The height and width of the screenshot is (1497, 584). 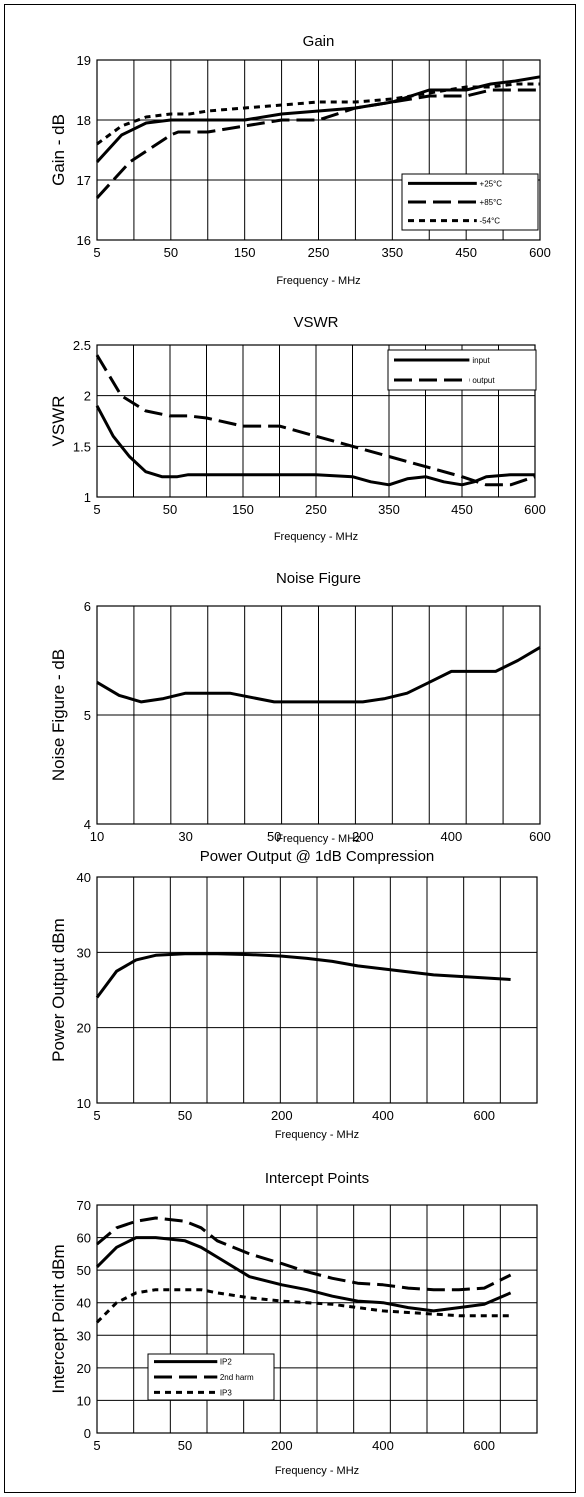 What do you see at coordinates (87, 606) in the screenshot?
I see `noise-figure-ytick-label: 6` at bounding box center [87, 606].